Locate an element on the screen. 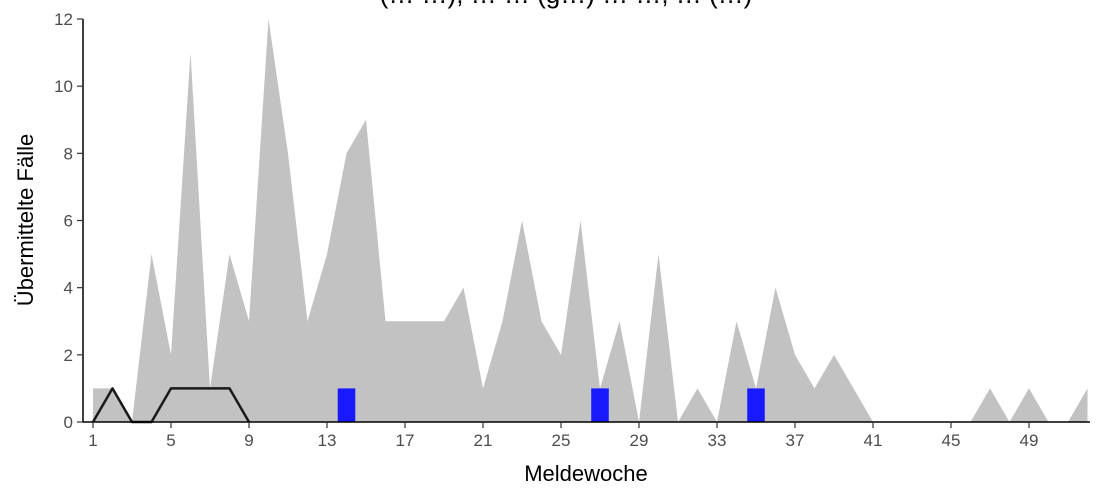 The width and height of the screenshot is (1096, 488). x-tick-label-1: 1 is located at coordinates (92, 440).